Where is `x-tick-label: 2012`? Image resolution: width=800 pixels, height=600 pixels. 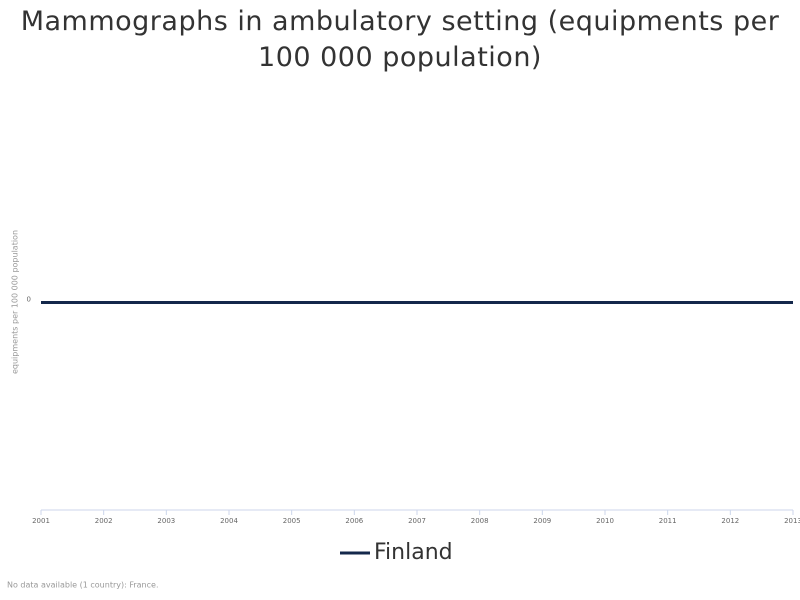
x-tick-label: 2012 is located at coordinates (730, 521).